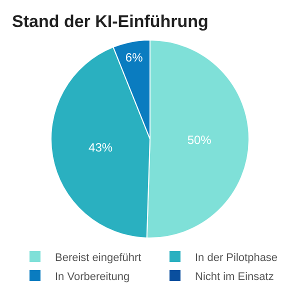 The height and width of the screenshot is (300, 300). I want to click on legend-label: Bereist eingeführt, so click(98, 258).